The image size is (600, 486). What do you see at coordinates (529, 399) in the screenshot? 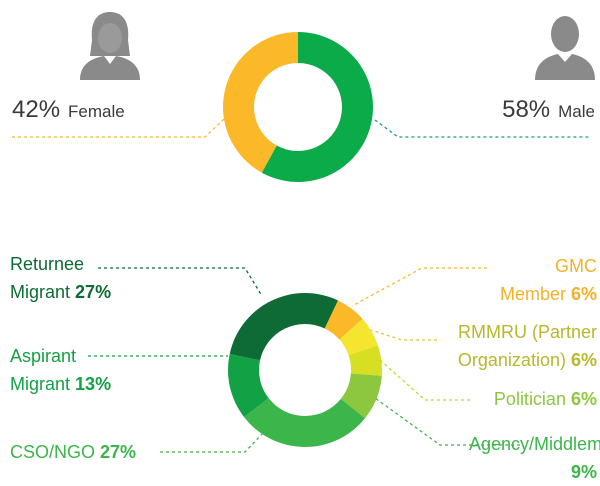
I see `category-label: Politician` at bounding box center [529, 399].